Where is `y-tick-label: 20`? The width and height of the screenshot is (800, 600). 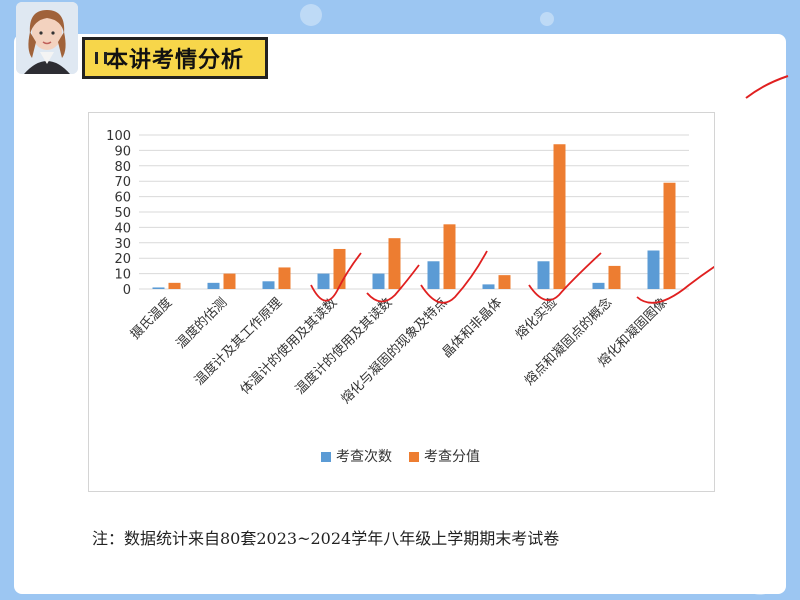 y-tick-label: 20 is located at coordinates (122, 259).